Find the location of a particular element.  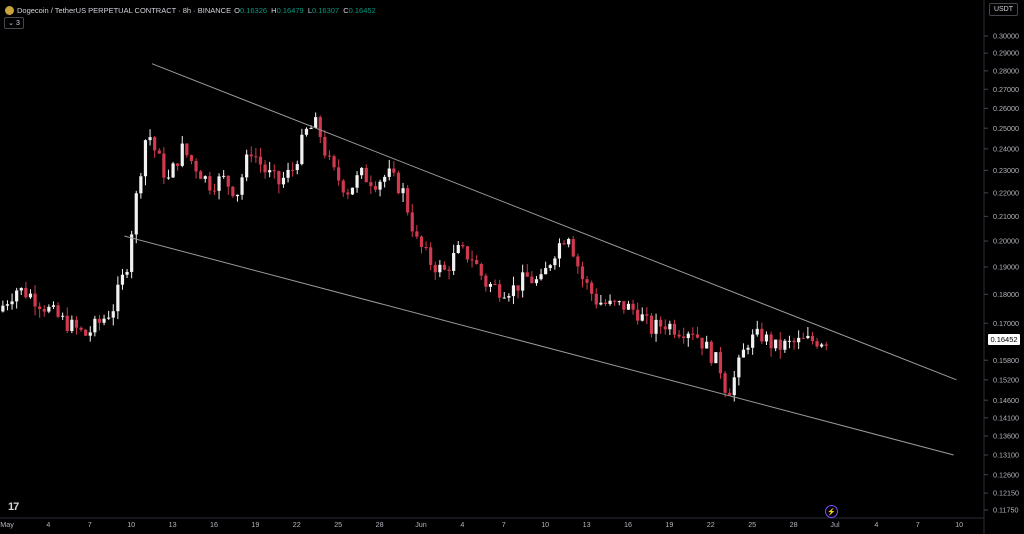

time-tick-label: 22 is located at coordinates (297, 524).